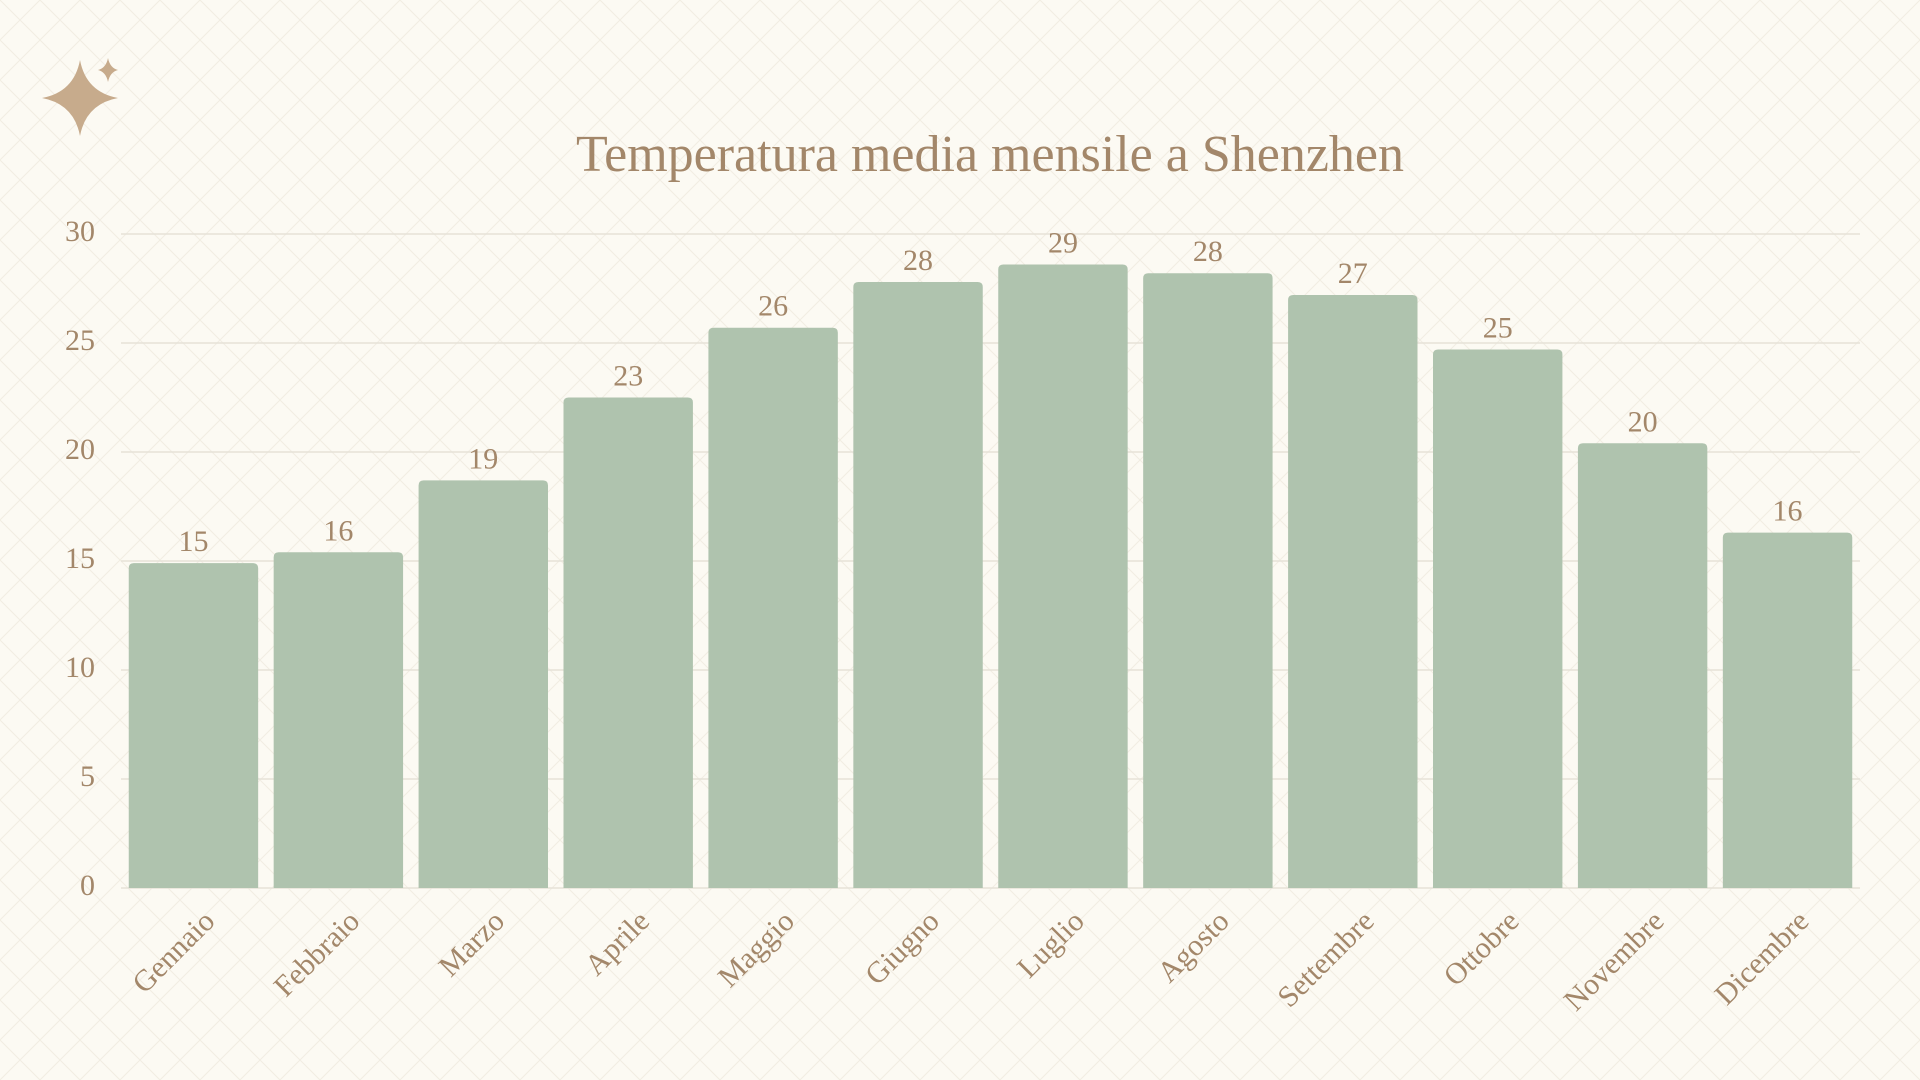  I want to click on y-tick-label: 25, so click(80, 340).